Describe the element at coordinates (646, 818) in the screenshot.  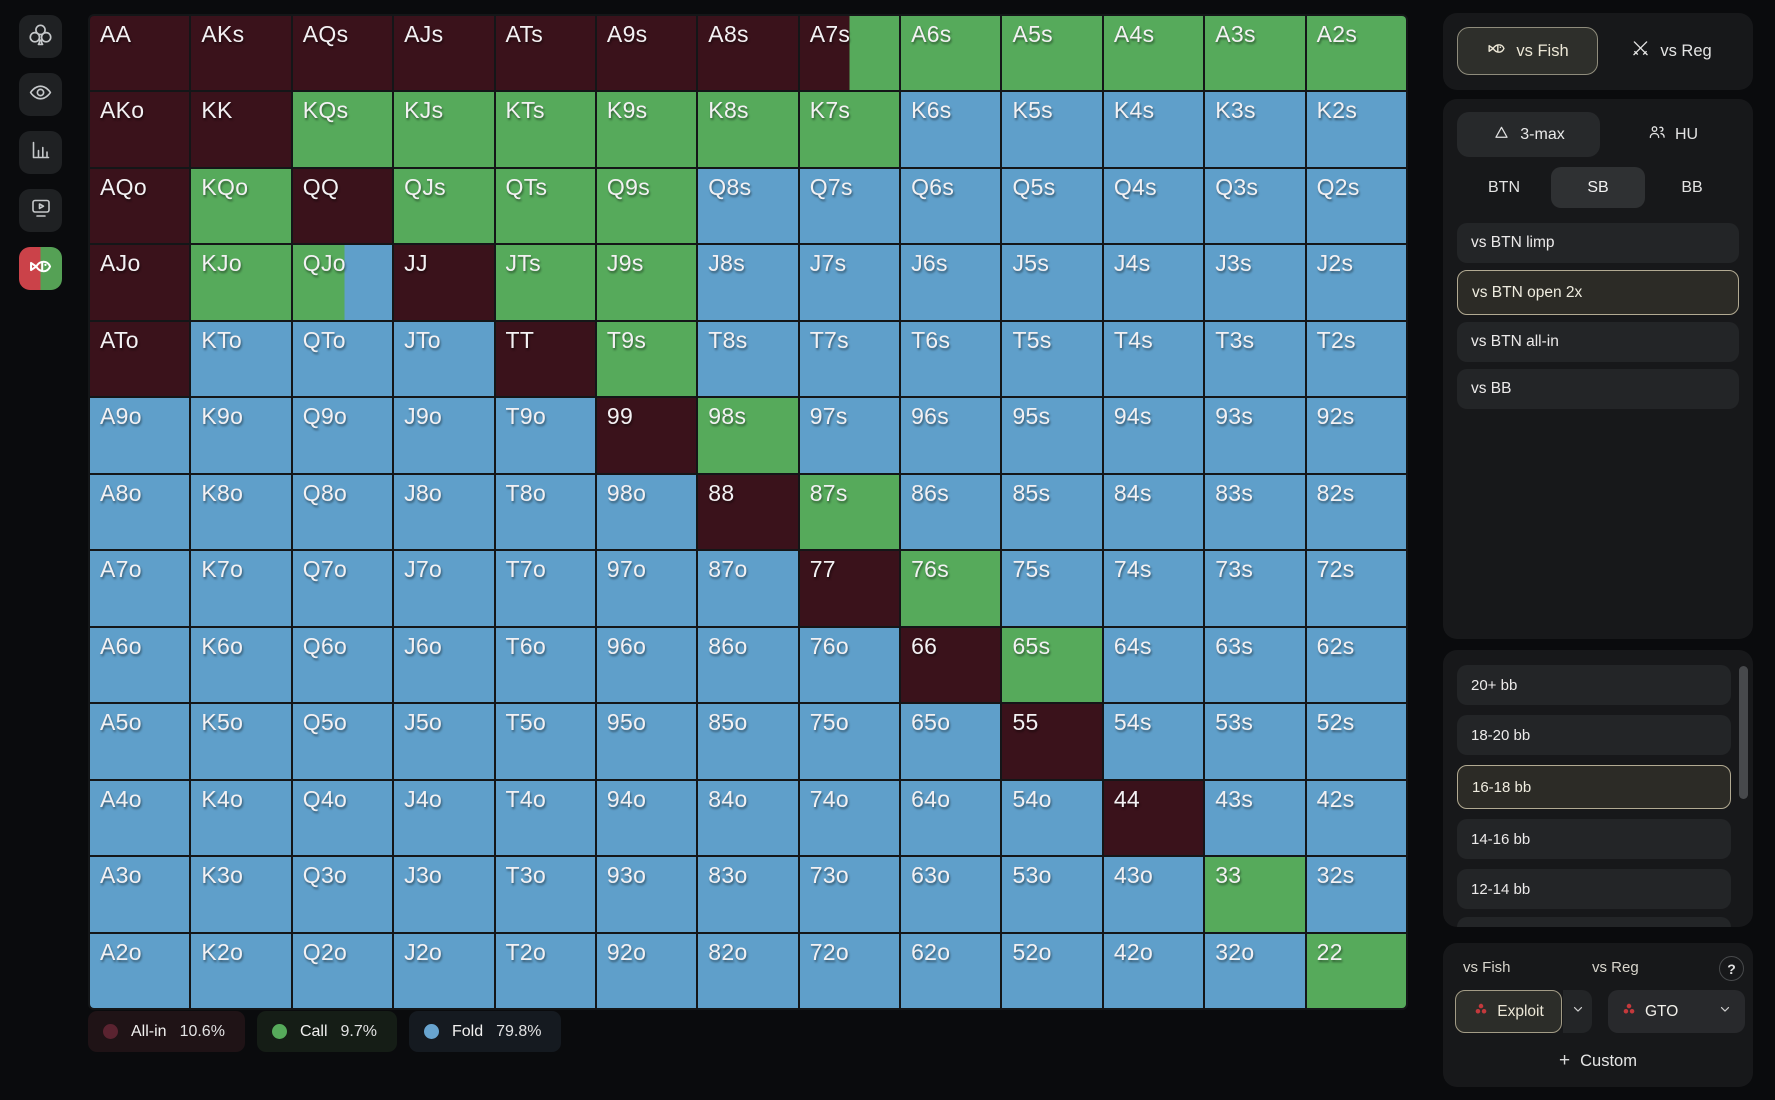
I see `hand-cell-94o: 94o` at that location.